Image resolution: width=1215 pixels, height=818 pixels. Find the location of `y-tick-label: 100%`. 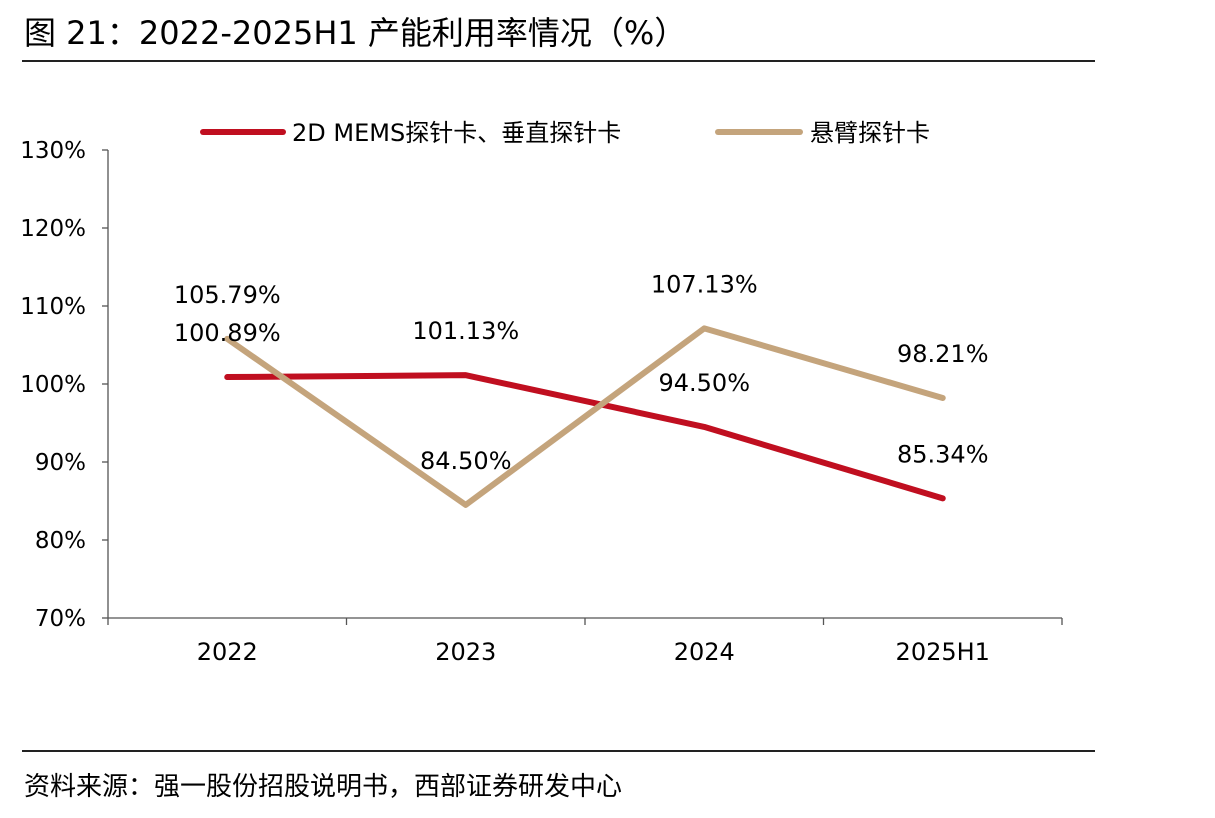

y-tick-label: 100% is located at coordinates (53, 385).